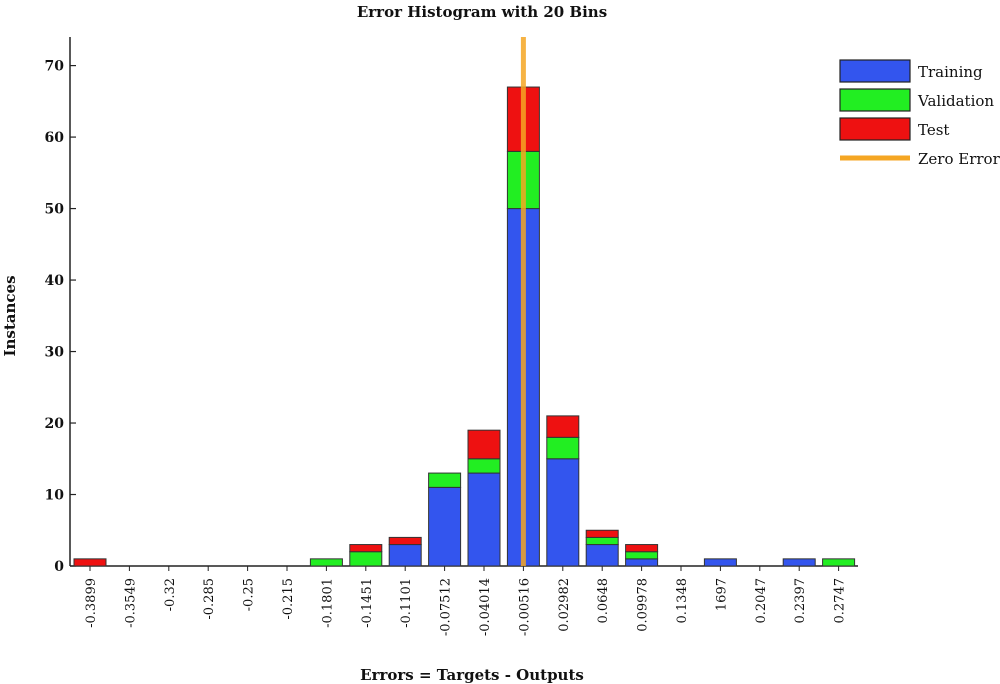 The image size is (1000, 684). What do you see at coordinates (875, 71) in the screenshot?
I see `legend-swatch-training` at bounding box center [875, 71].